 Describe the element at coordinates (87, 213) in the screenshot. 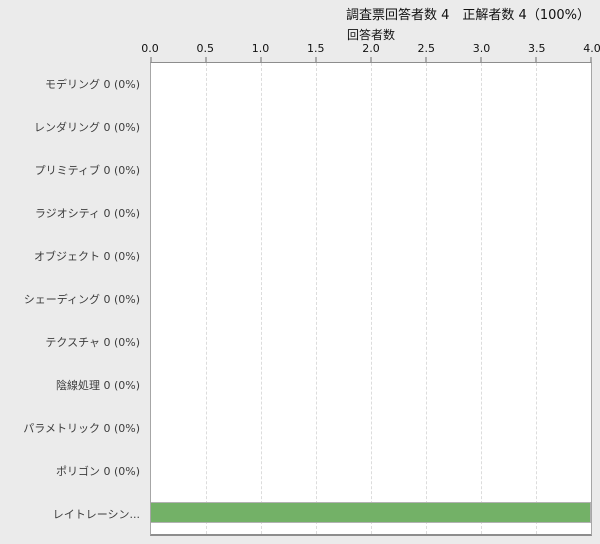

I see `category-label: ラジオシティ 0 (0%)` at that location.